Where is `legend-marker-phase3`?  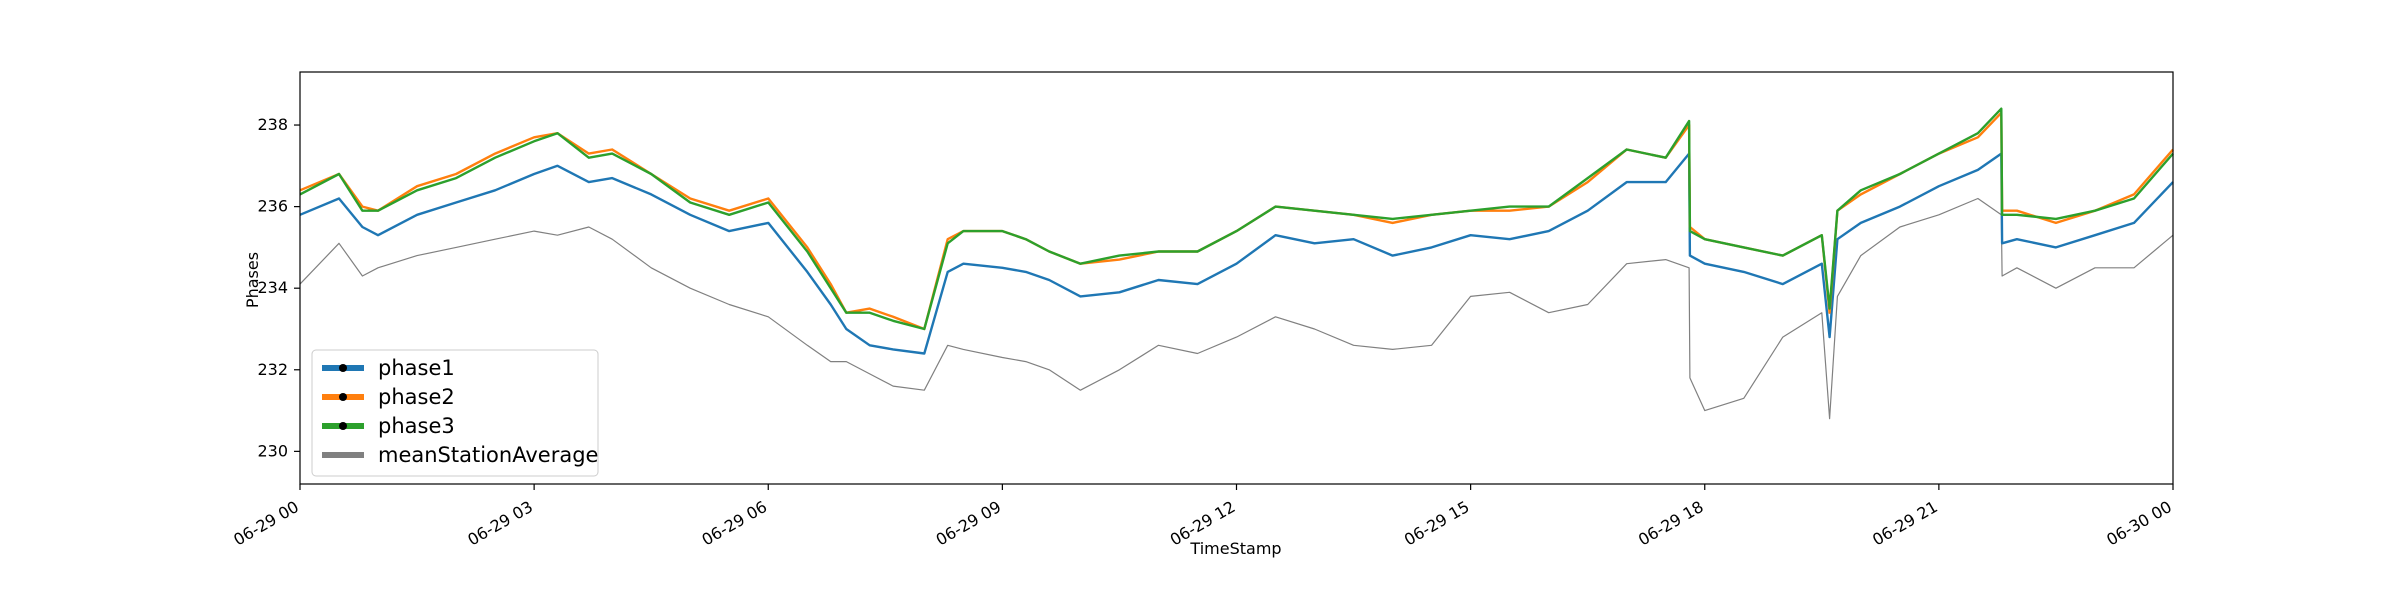 legend-marker-phase3 is located at coordinates (343, 426).